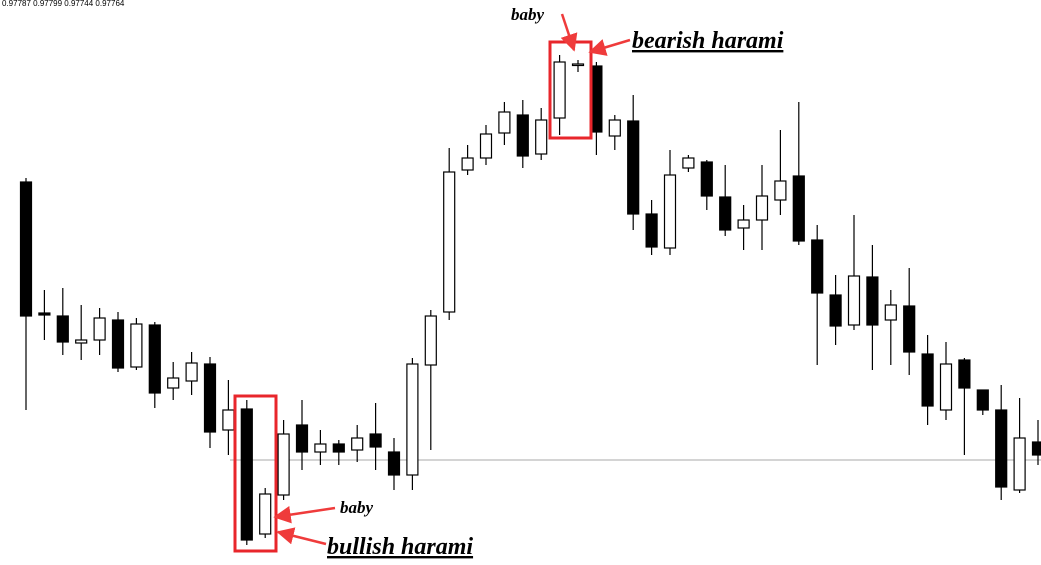 The image size is (1041, 565). I want to click on ohlc-header: 0.97787 0.97799 0.97744 0.97764, so click(63, 4).